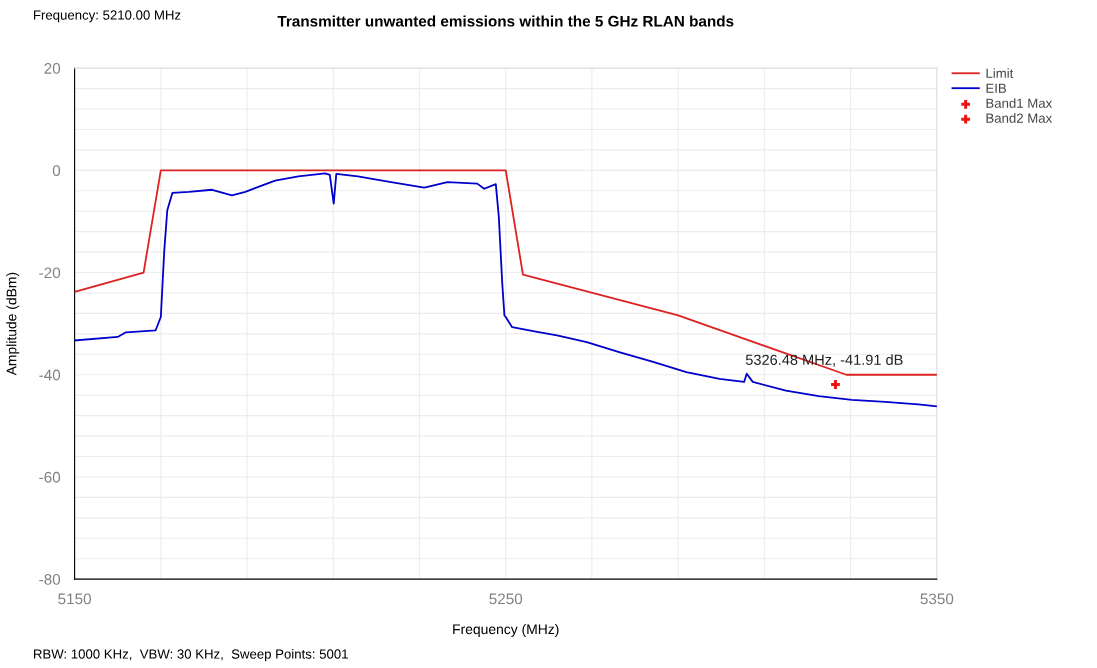  What do you see at coordinates (50, 579) in the screenshot?
I see `y-tick-label: -80` at bounding box center [50, 579].